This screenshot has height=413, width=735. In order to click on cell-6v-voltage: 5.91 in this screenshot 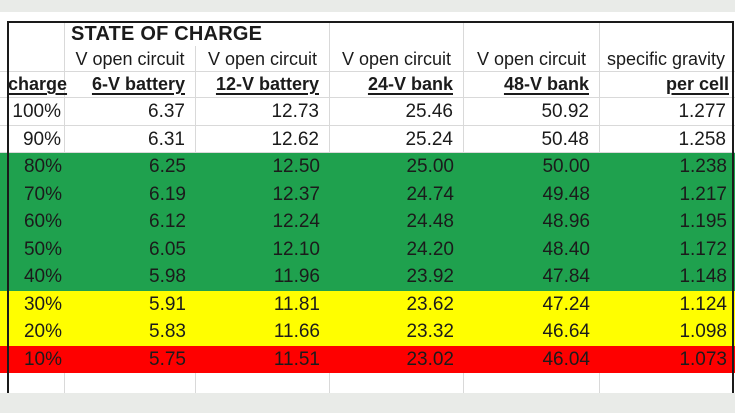, I will do `click(167, 304)`.